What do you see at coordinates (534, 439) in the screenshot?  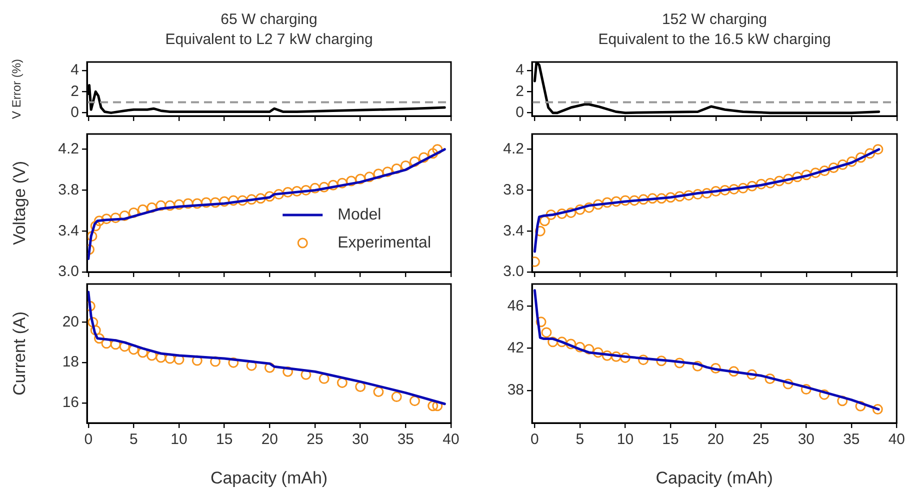 I see `x-tick-label: 0` at bounding box center [534, 439].